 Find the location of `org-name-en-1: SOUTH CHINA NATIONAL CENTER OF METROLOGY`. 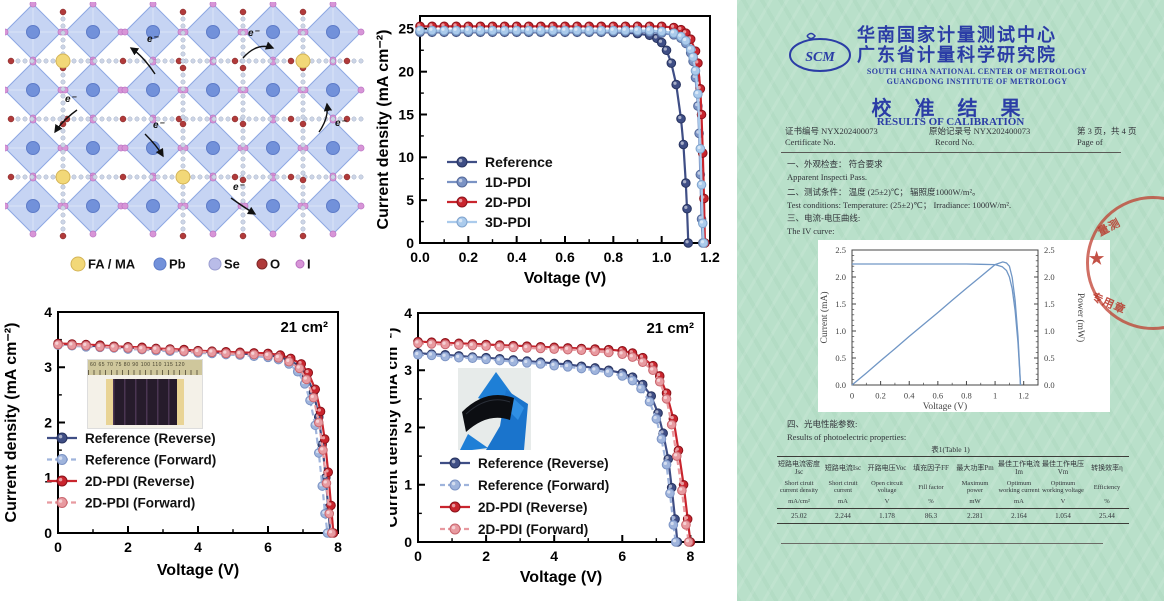

org-name-en-1: SOUTH CHINA NATIONAL CENTER OF METROLOGY is located at coordinates (977, 71).